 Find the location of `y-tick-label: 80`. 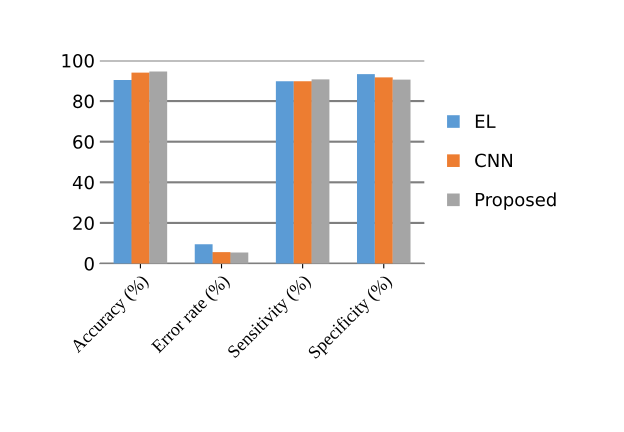

y-tick-label: 80 is located at coordinates (83, 101).